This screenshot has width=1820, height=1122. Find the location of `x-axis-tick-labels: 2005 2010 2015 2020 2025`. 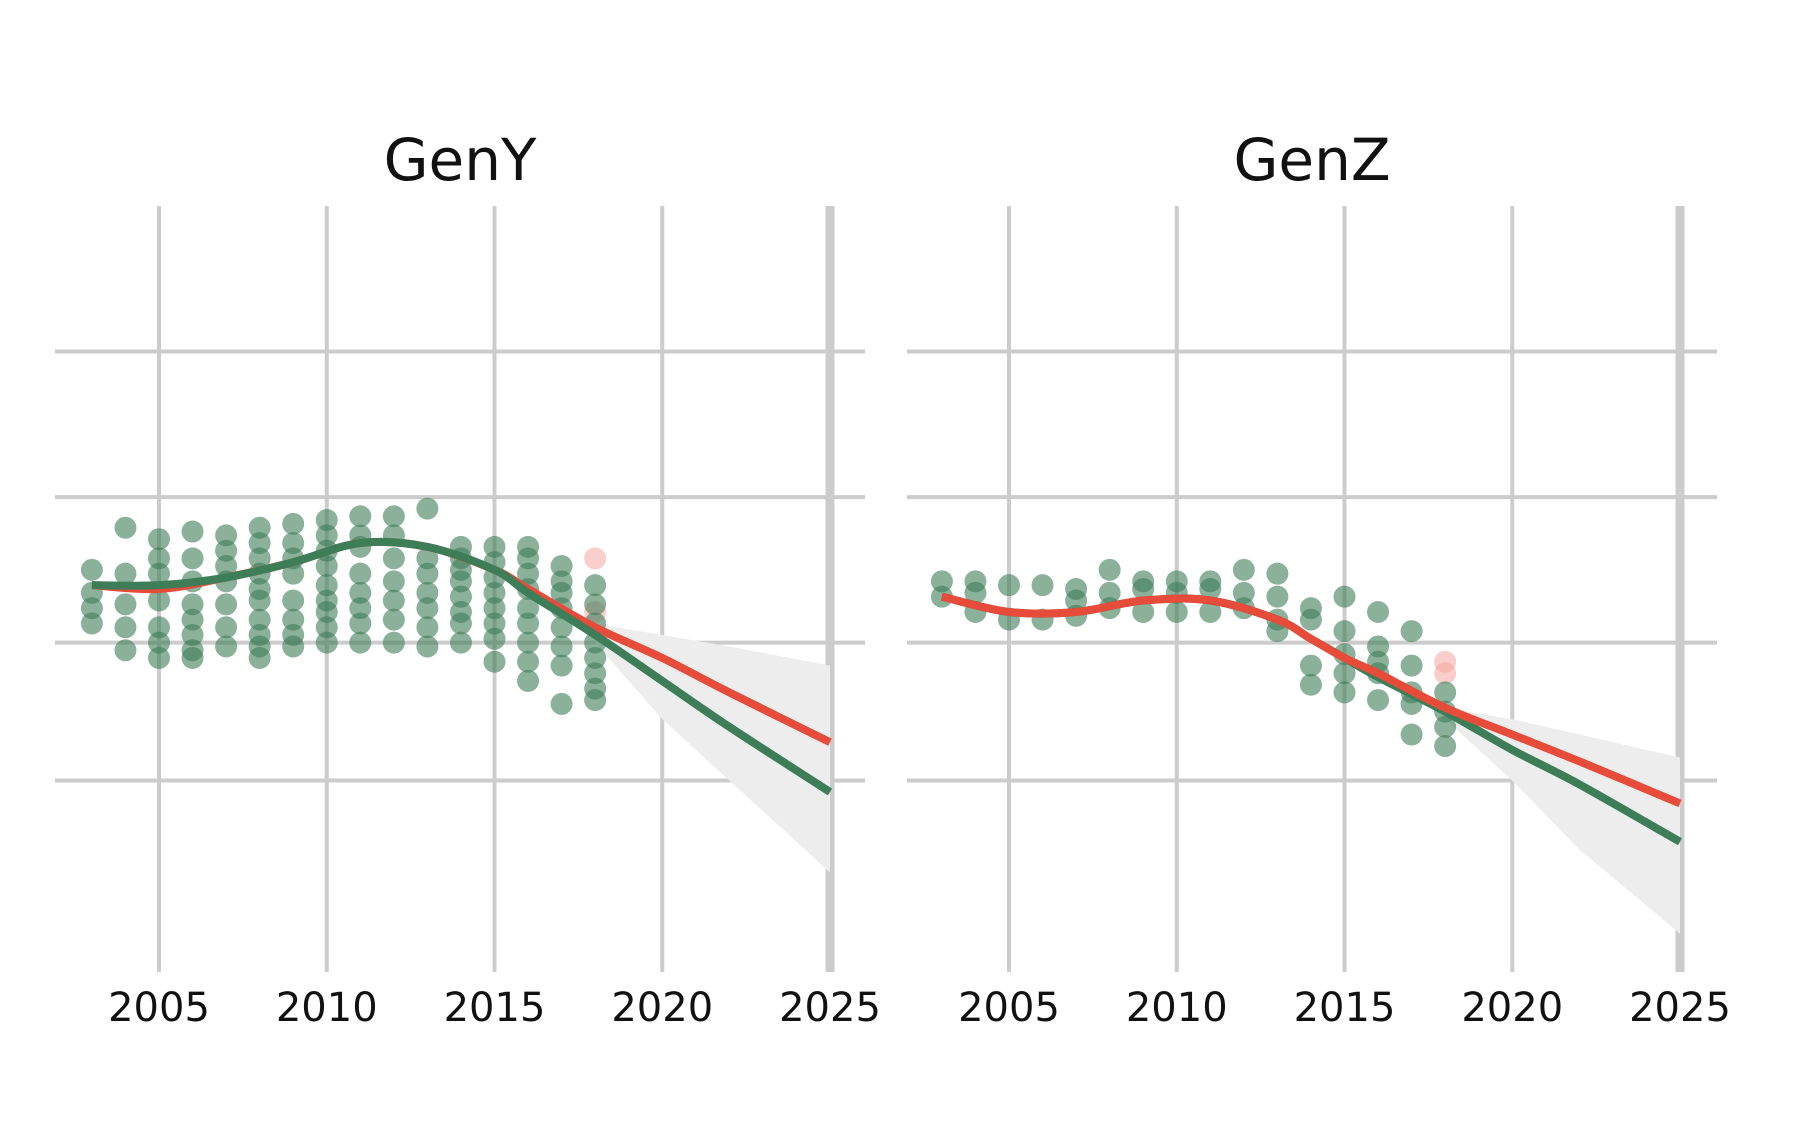

x-axis-tick-labels: 2005 2010 2015 2020 2025 is located at coordinates (494, 1008).